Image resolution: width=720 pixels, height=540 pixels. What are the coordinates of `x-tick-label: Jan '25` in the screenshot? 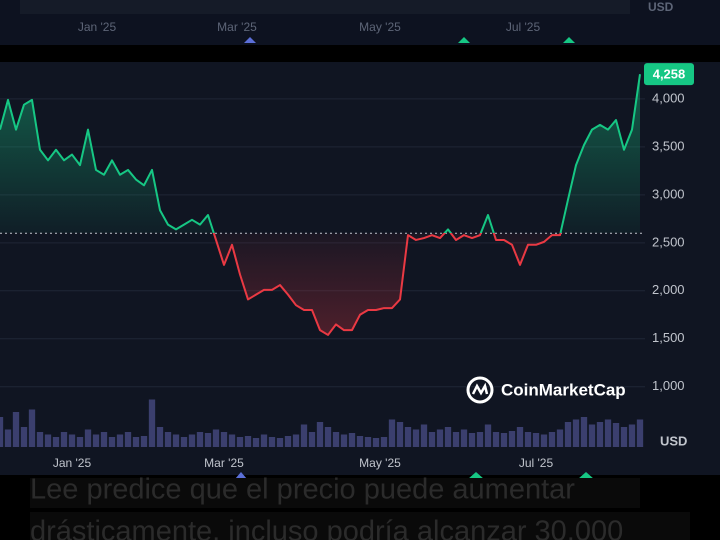 It's located at (72, 463).